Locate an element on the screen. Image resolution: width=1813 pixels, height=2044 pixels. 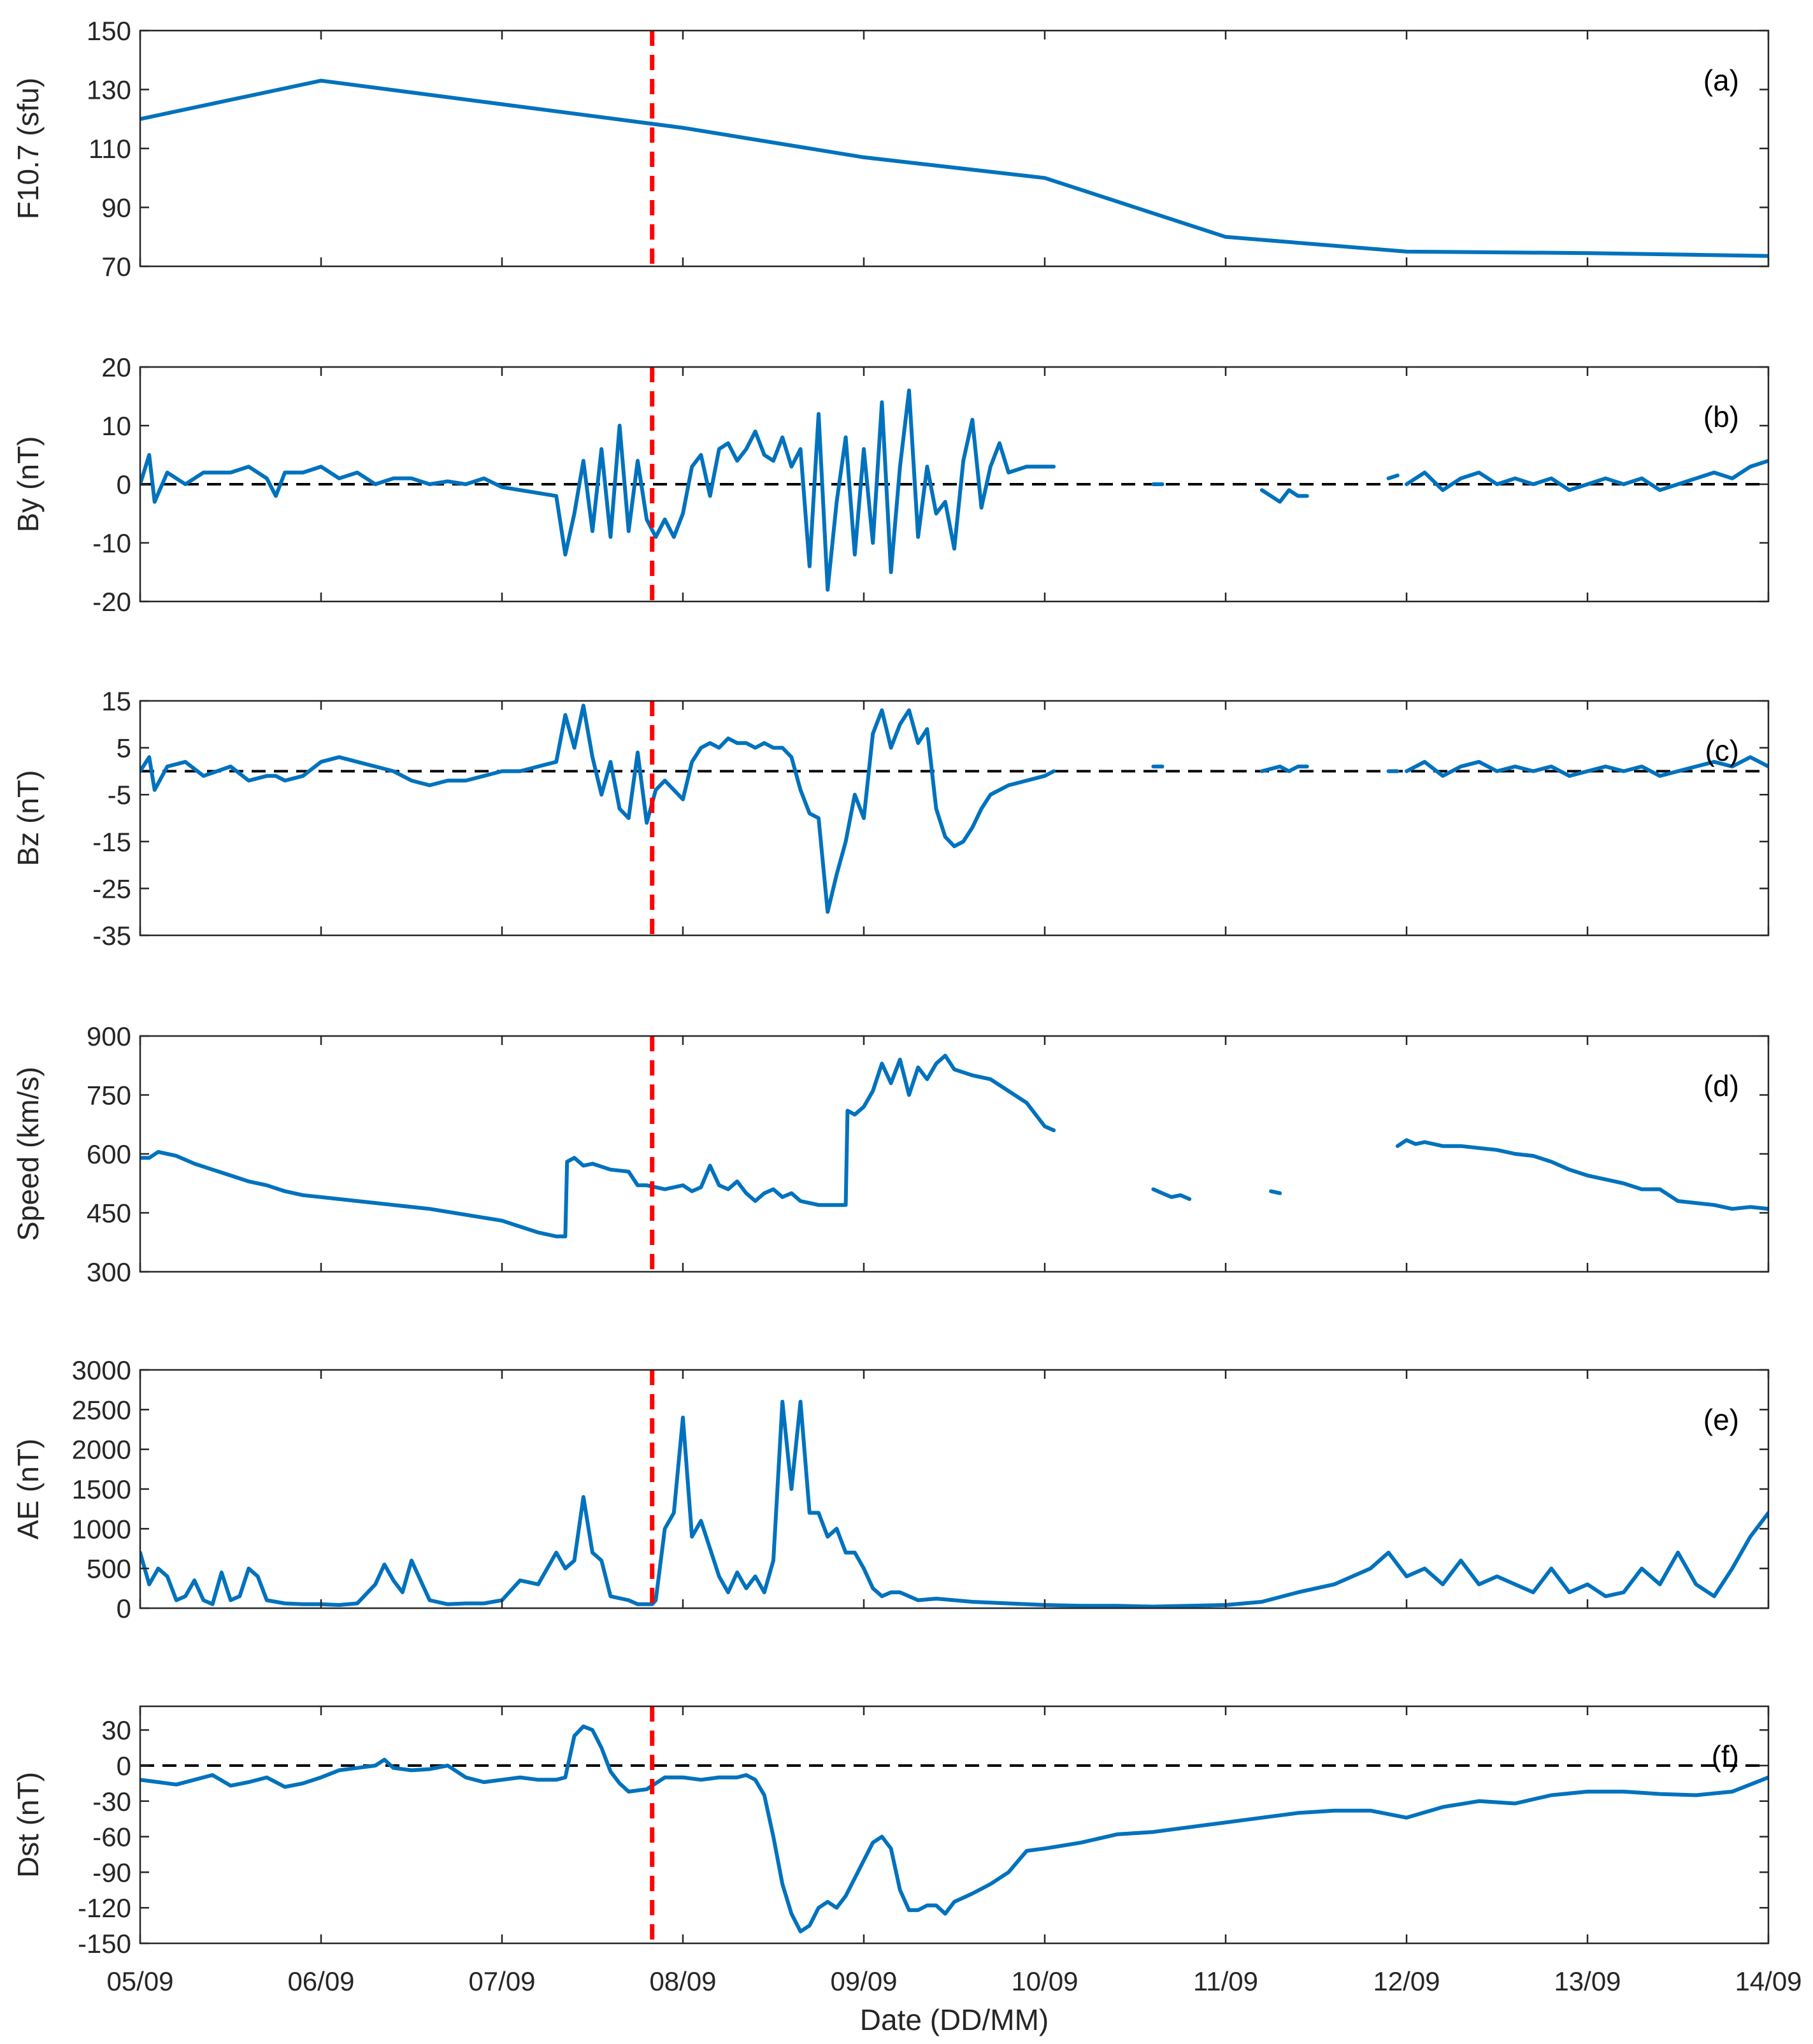
y-axis-label: Dst (nT) is located at coordinates (28, 1825).